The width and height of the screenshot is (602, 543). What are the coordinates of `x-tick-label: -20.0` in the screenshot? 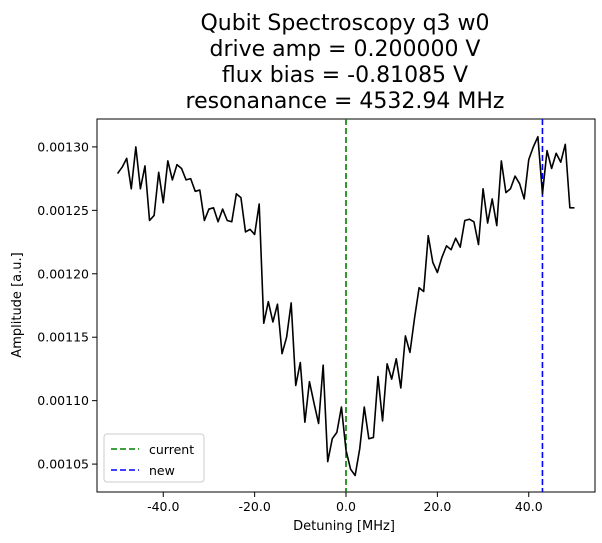 It's located at (254, 506).